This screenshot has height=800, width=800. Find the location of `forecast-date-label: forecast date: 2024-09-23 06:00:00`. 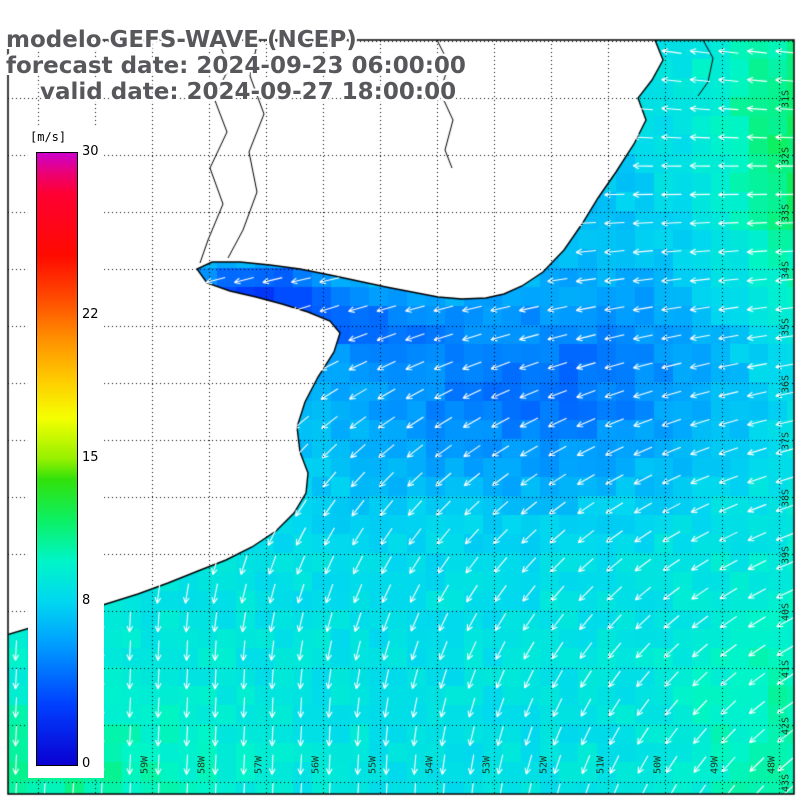

forecast-date-label: forecast date: 2024-09-23 06:00:00 is located at coordinates (236, 66).